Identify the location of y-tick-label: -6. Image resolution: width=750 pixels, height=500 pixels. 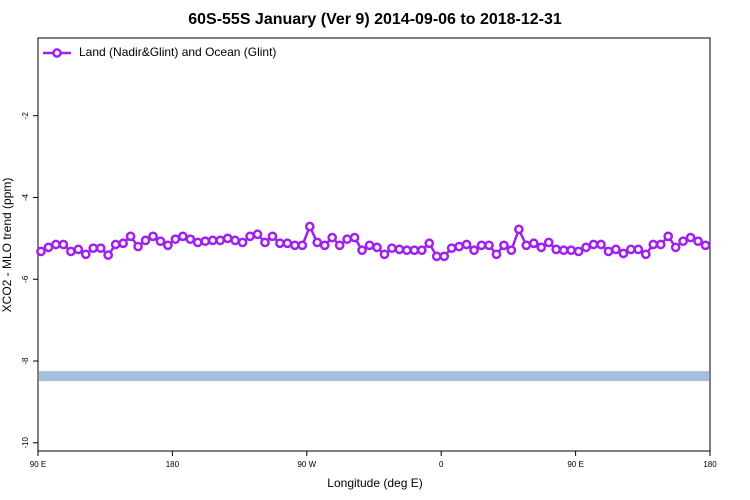
(25, 279).